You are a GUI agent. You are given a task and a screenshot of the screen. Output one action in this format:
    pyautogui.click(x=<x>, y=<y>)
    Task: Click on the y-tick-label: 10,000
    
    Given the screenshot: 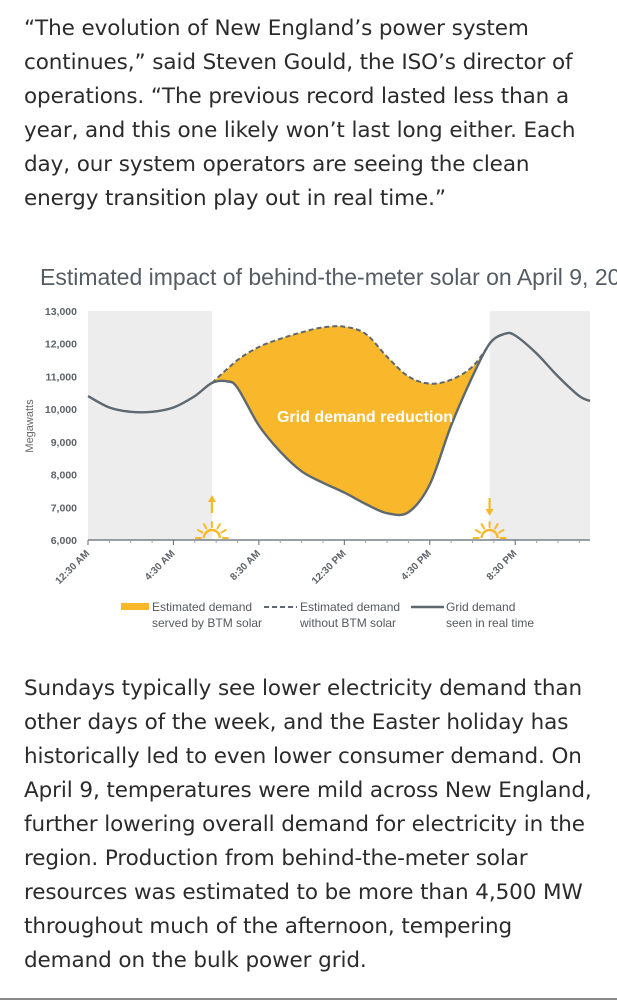 What is the action you would take?
    pyautogui.click(x=61, y=410)
    